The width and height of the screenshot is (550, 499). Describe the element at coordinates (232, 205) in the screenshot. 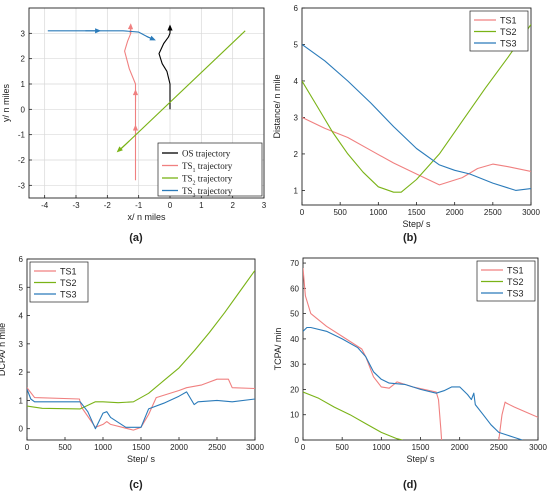

I see `x-tick-label: 2` at that location.